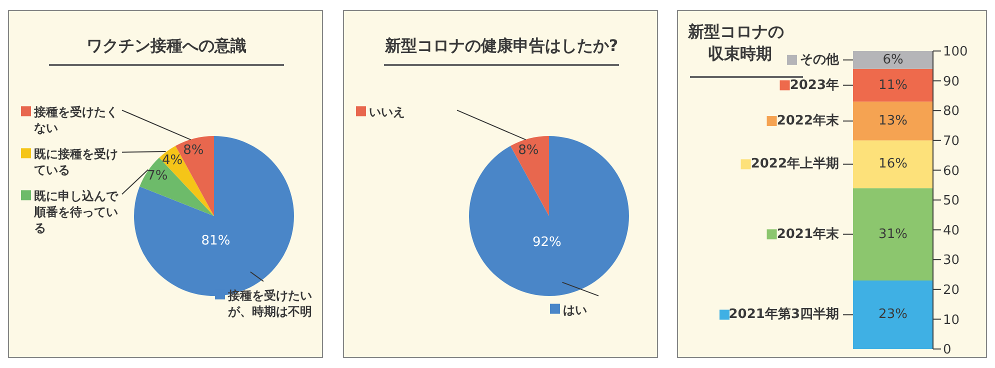  I want to click on legend-label: 2022年末, so click(808, 121).